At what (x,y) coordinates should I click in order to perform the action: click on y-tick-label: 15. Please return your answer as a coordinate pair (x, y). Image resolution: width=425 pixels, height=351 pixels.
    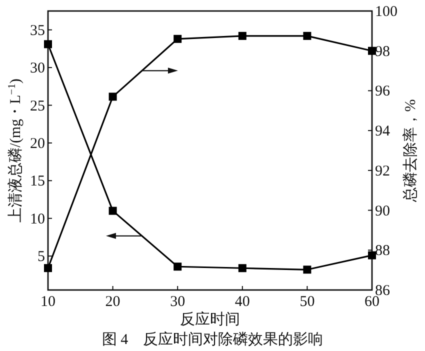
    Looking at the image, I should click on (37, 182).